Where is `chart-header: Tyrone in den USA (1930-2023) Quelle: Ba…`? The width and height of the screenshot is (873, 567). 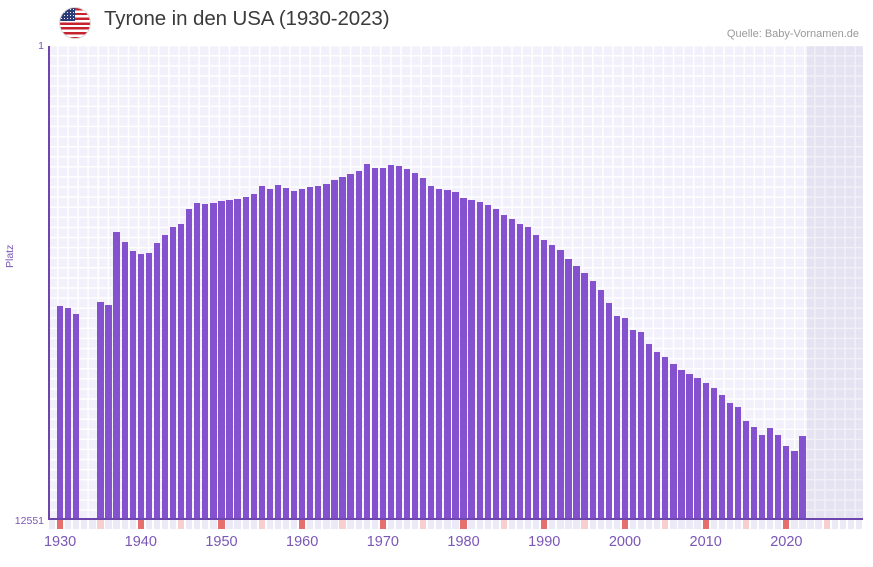
chart-header: Tyrone in den USA (1930-2023) Quelle: Ba… is located at coordinates (436, 23).